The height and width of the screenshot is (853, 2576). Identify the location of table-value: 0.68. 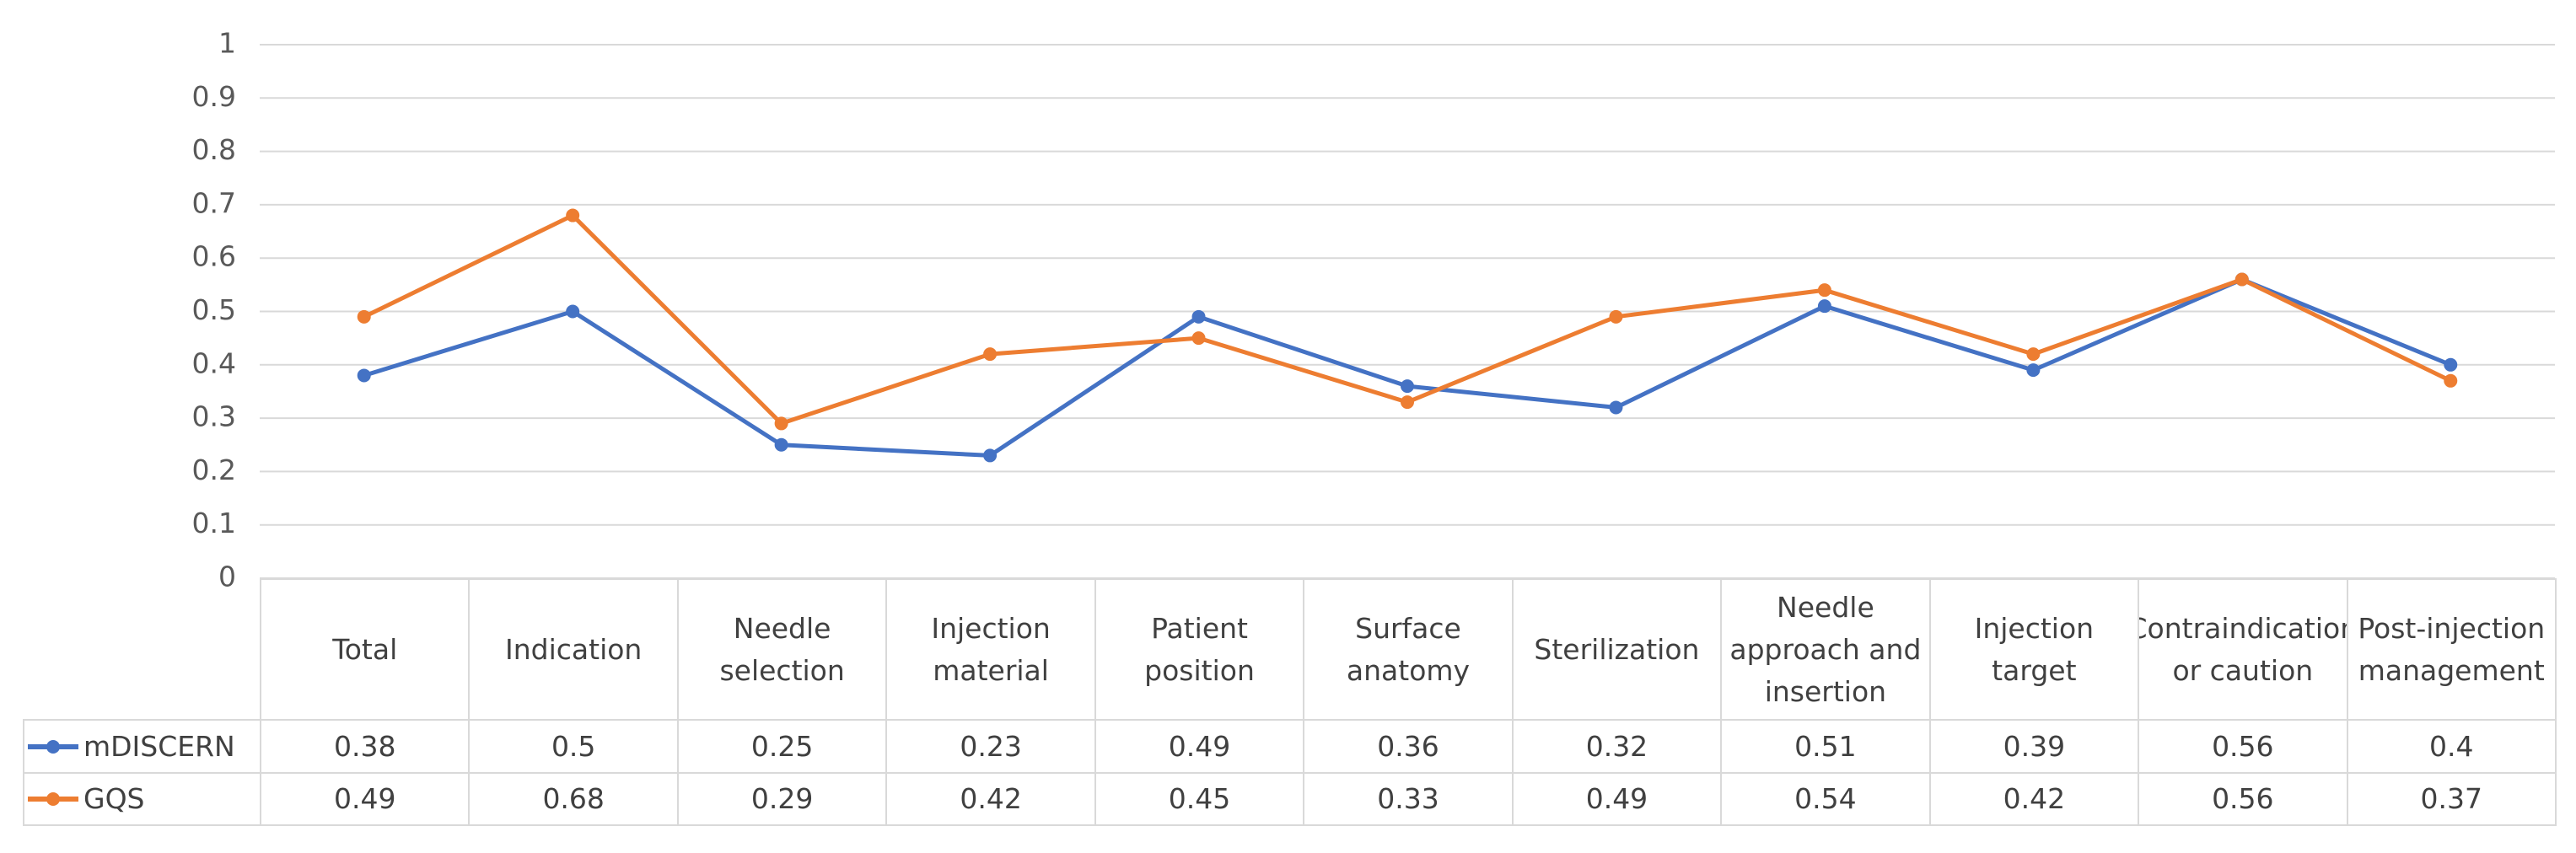
(573, 799).